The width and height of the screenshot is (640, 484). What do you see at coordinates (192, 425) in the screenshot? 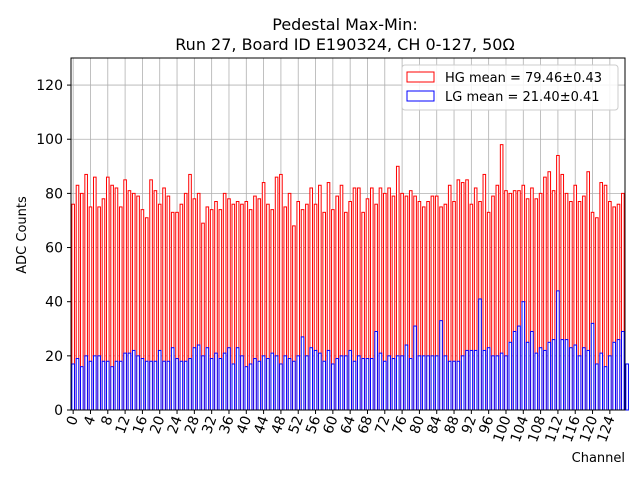
I see `x-tick-label: 28` at bounding box center [192, 425].